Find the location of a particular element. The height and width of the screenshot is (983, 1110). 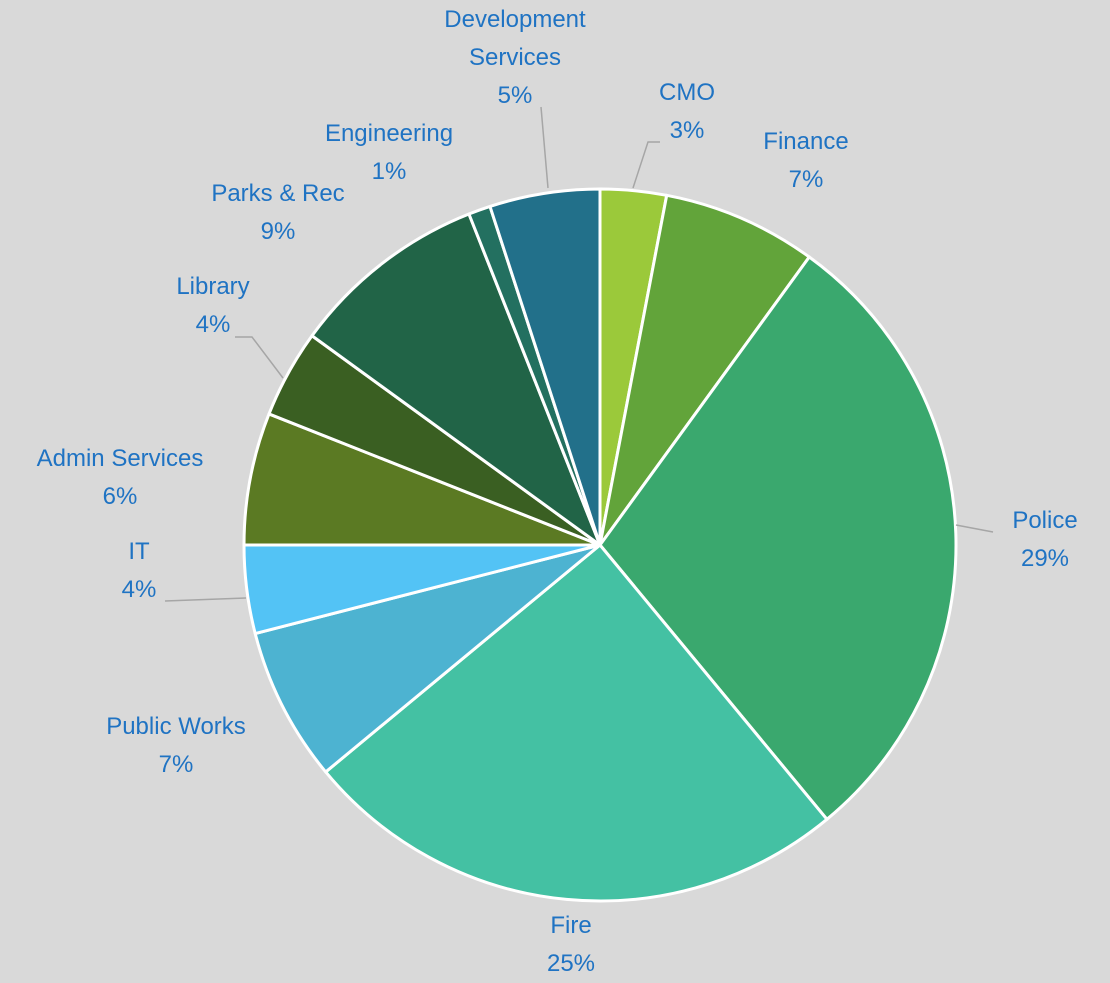

data-label: Finance 7% is located at coordinates (806, 161).